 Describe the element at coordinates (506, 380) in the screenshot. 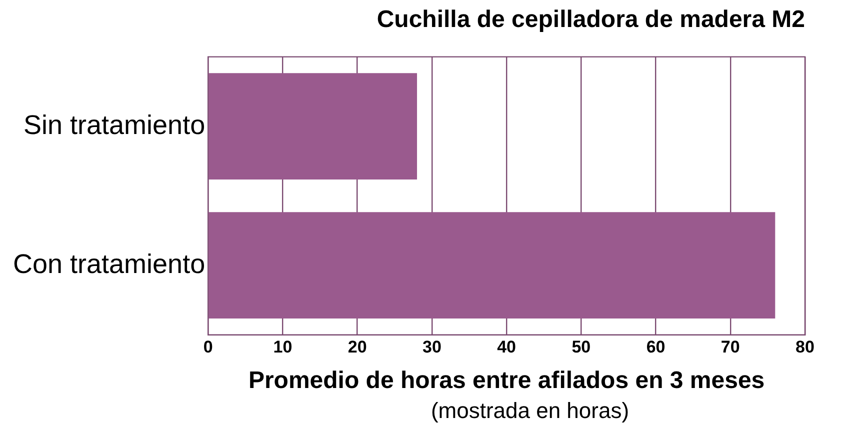

I see `x-axis-title: Promedio de horas entre afilados en 3 meses` at that location.